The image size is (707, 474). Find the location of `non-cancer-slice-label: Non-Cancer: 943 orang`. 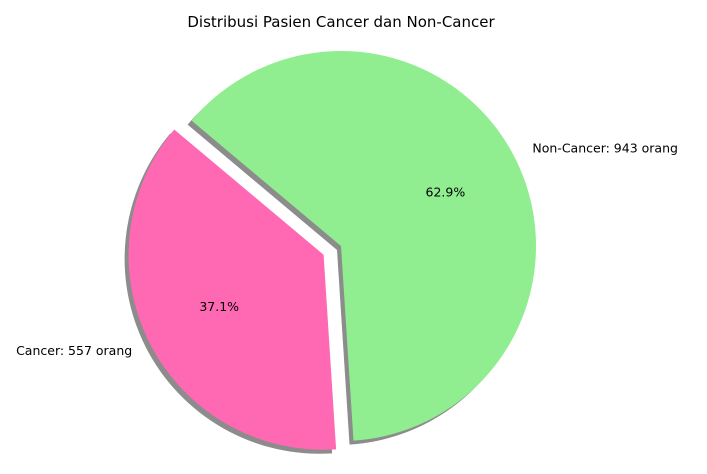

non-cancer-slice-label: Non-Cancer: 943 orang is located at coordinates (605, 148).